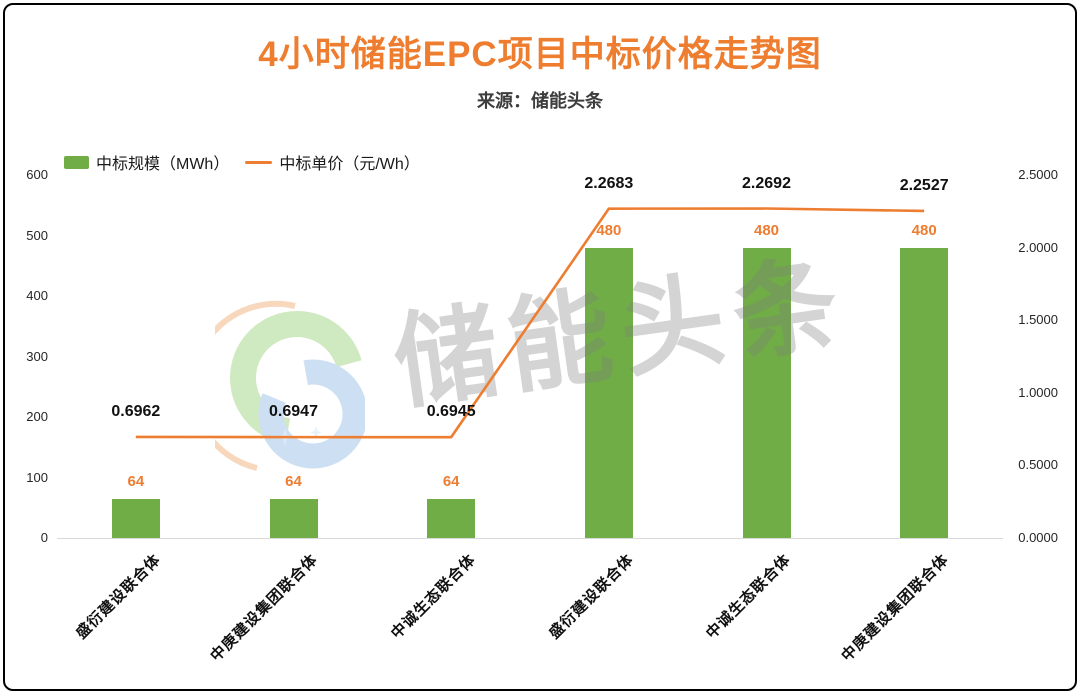 The image size is (1080, 694). Describe the element at coordinates (540, 101) in the screenshot. I see `chart-subtitle: 来源：储能头条` at that location.